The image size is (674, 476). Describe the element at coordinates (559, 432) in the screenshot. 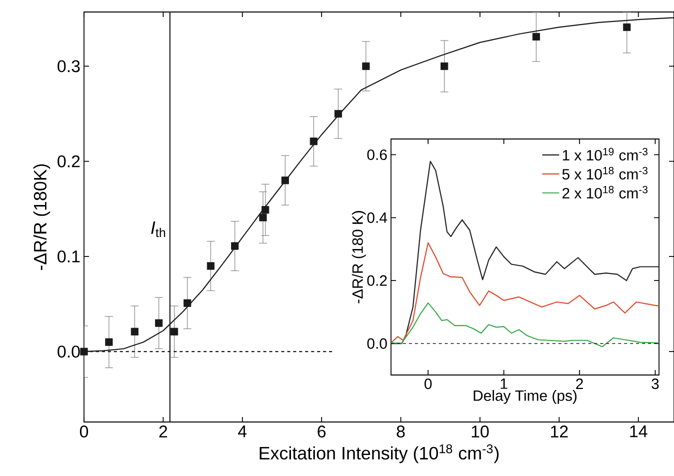

I see `x-tick-label: 12` at that location.